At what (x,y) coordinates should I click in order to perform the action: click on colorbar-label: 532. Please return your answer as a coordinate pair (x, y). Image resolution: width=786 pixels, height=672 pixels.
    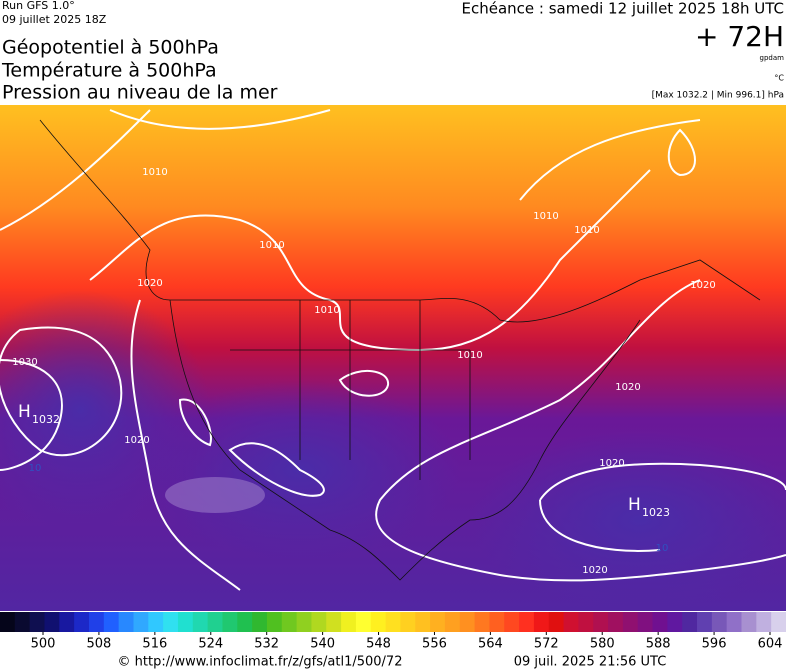
    Looking at the image, I should click on (266, 644).